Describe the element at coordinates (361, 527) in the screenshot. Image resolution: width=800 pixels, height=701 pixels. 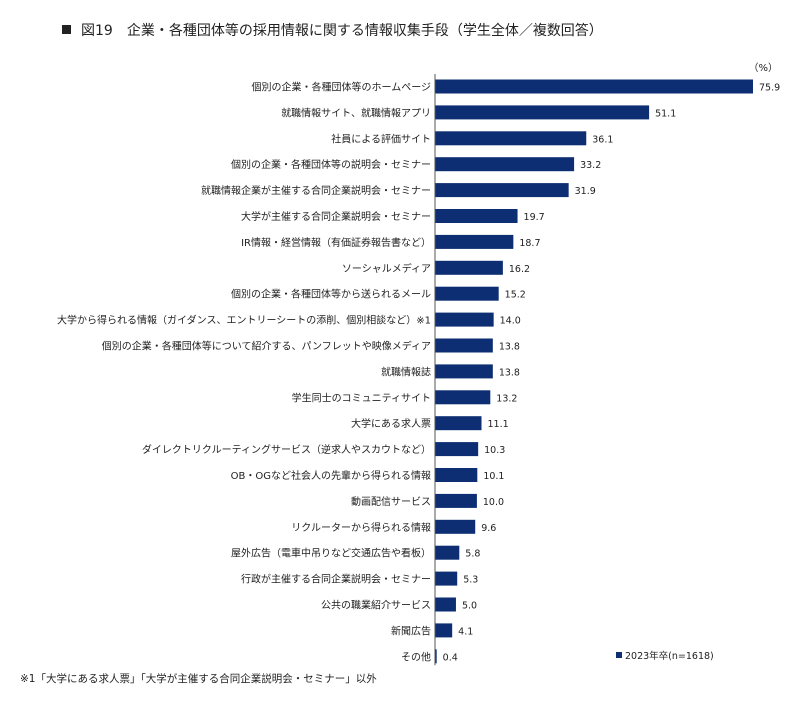
I see `category-label: リクルーターから得られる情報` at that location.